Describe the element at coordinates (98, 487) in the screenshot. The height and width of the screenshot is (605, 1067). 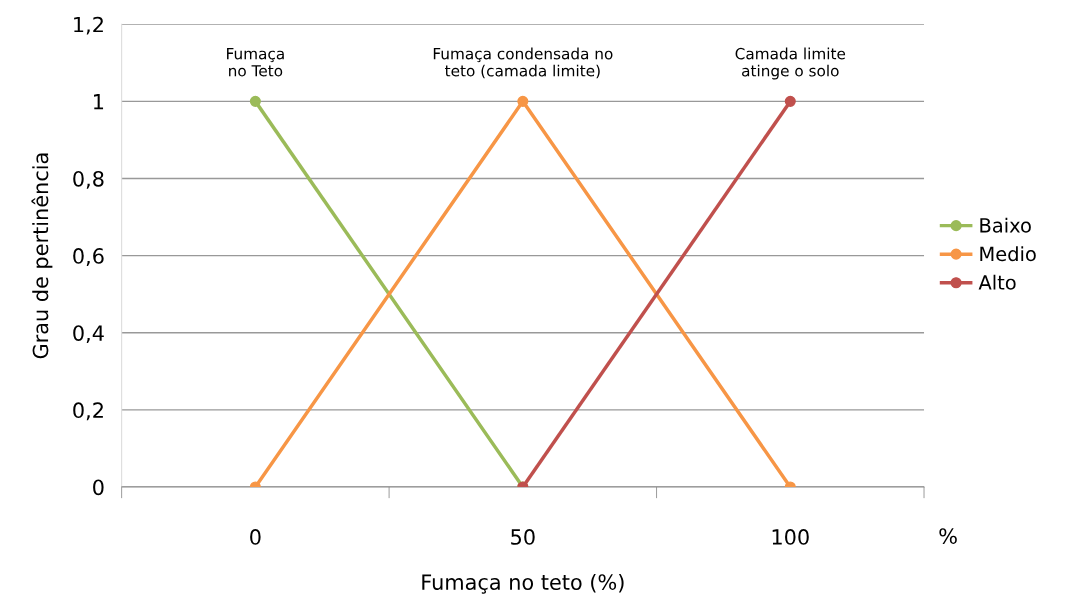
I see `y-tick-label: 0` at that location.